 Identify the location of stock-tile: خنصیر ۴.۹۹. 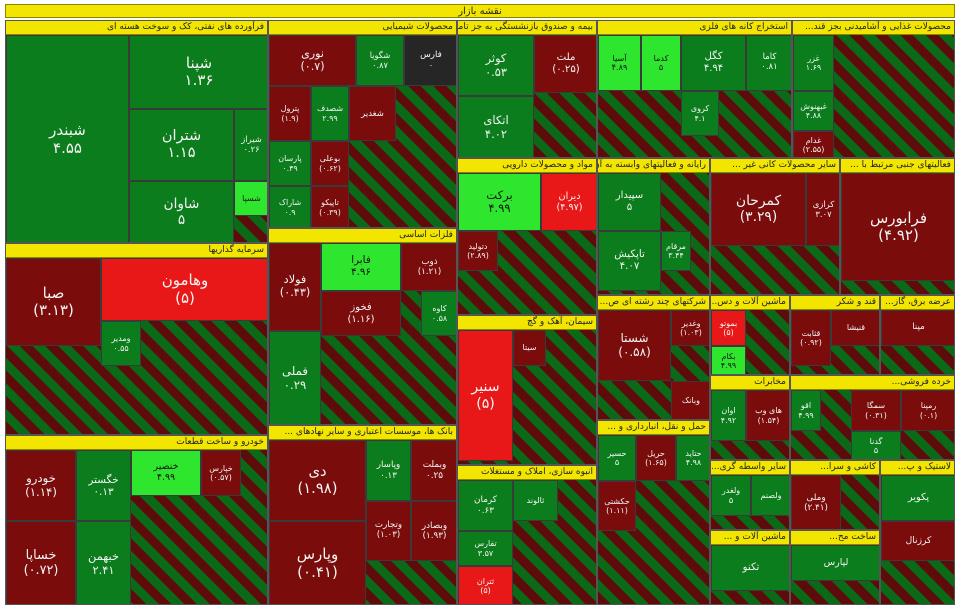
(166, 473).